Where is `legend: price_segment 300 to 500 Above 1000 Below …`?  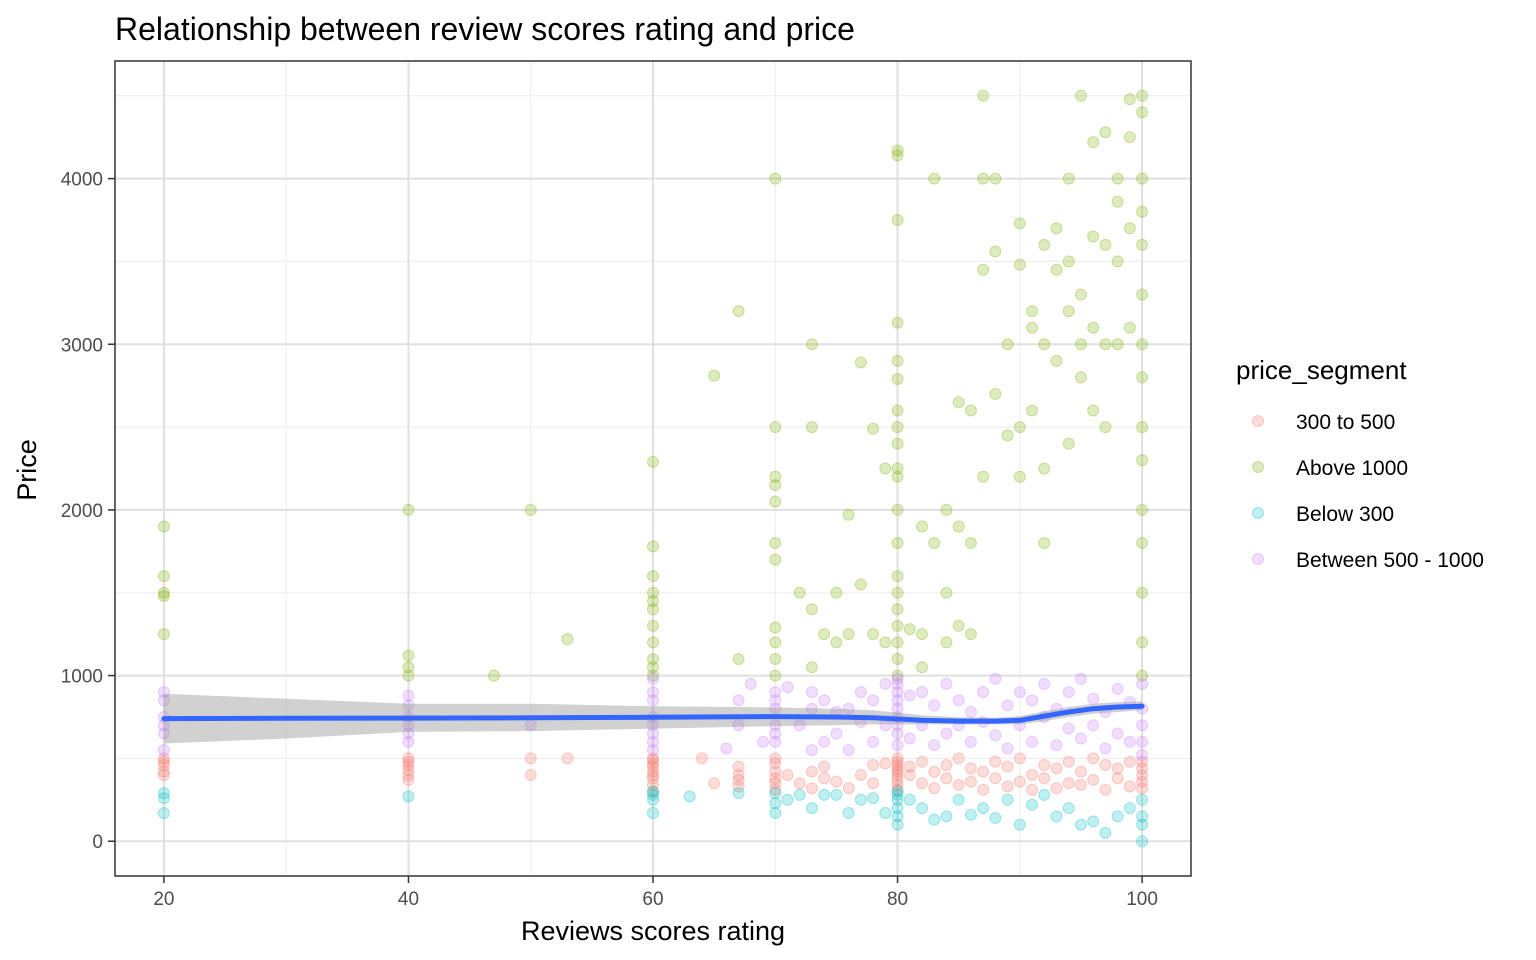
legend: price_segment 300 to 500 Above 1000 Below … is located at coordinates (1360, 463).